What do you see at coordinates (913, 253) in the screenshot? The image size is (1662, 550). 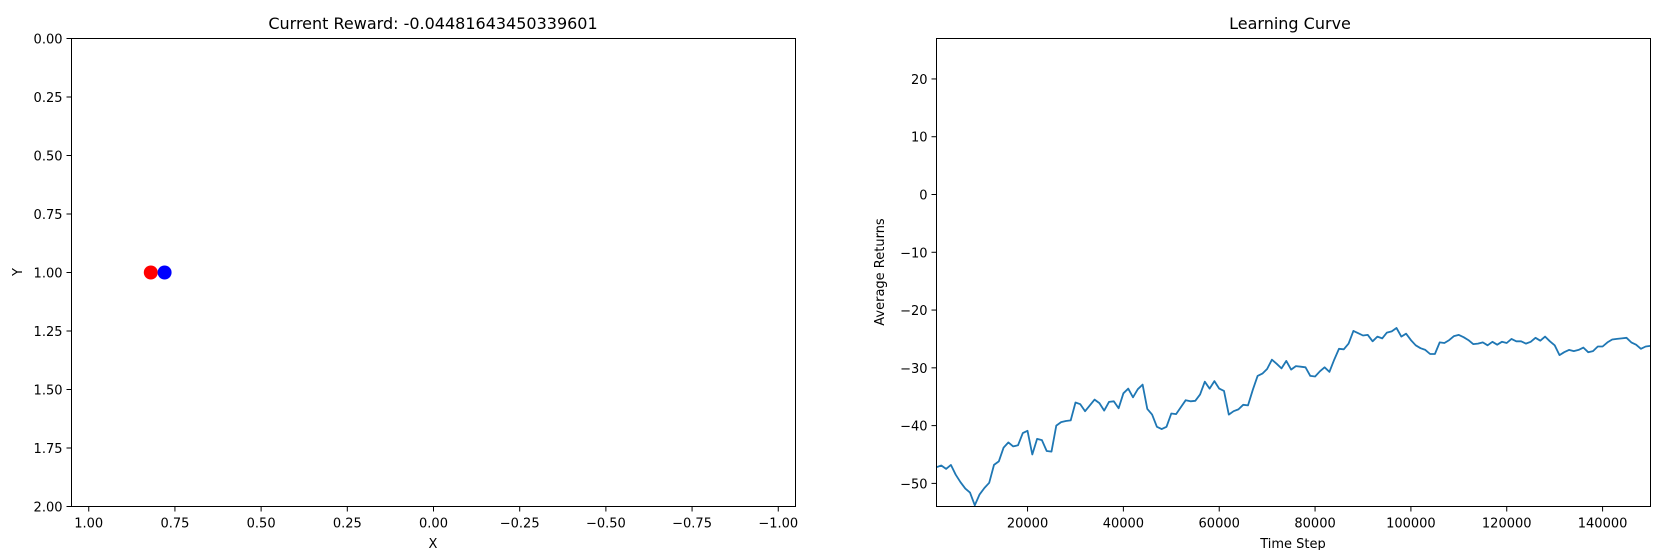 I see `y-tick-label: −10` at bounding box center [913, 253].